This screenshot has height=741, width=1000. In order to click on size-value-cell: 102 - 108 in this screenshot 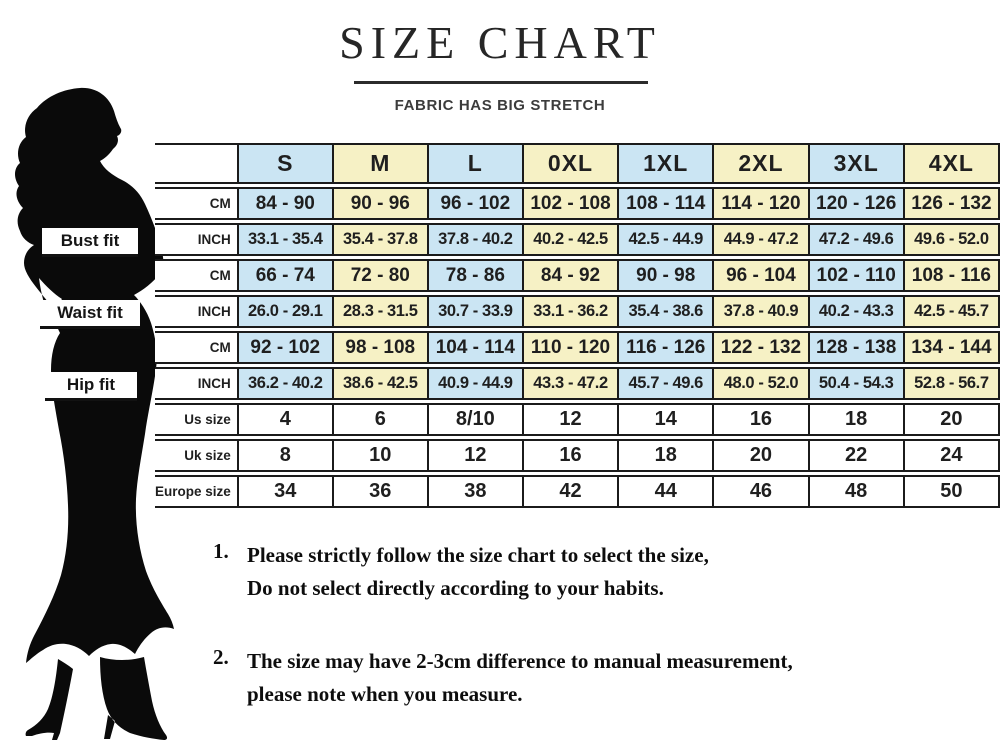, I will do `click(571, 203)`.